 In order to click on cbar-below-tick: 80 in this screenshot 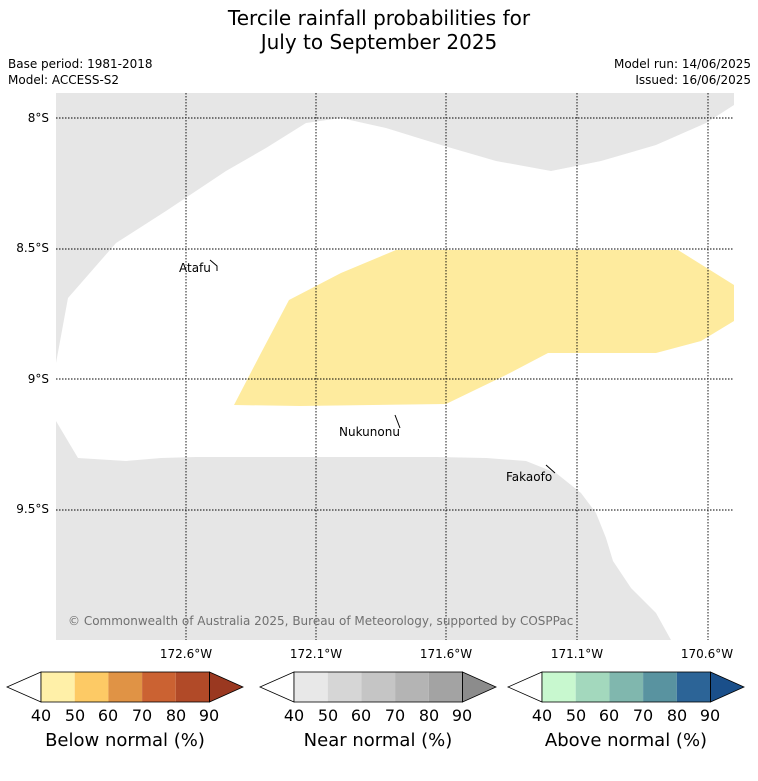, I will do `click(176, 715)`.